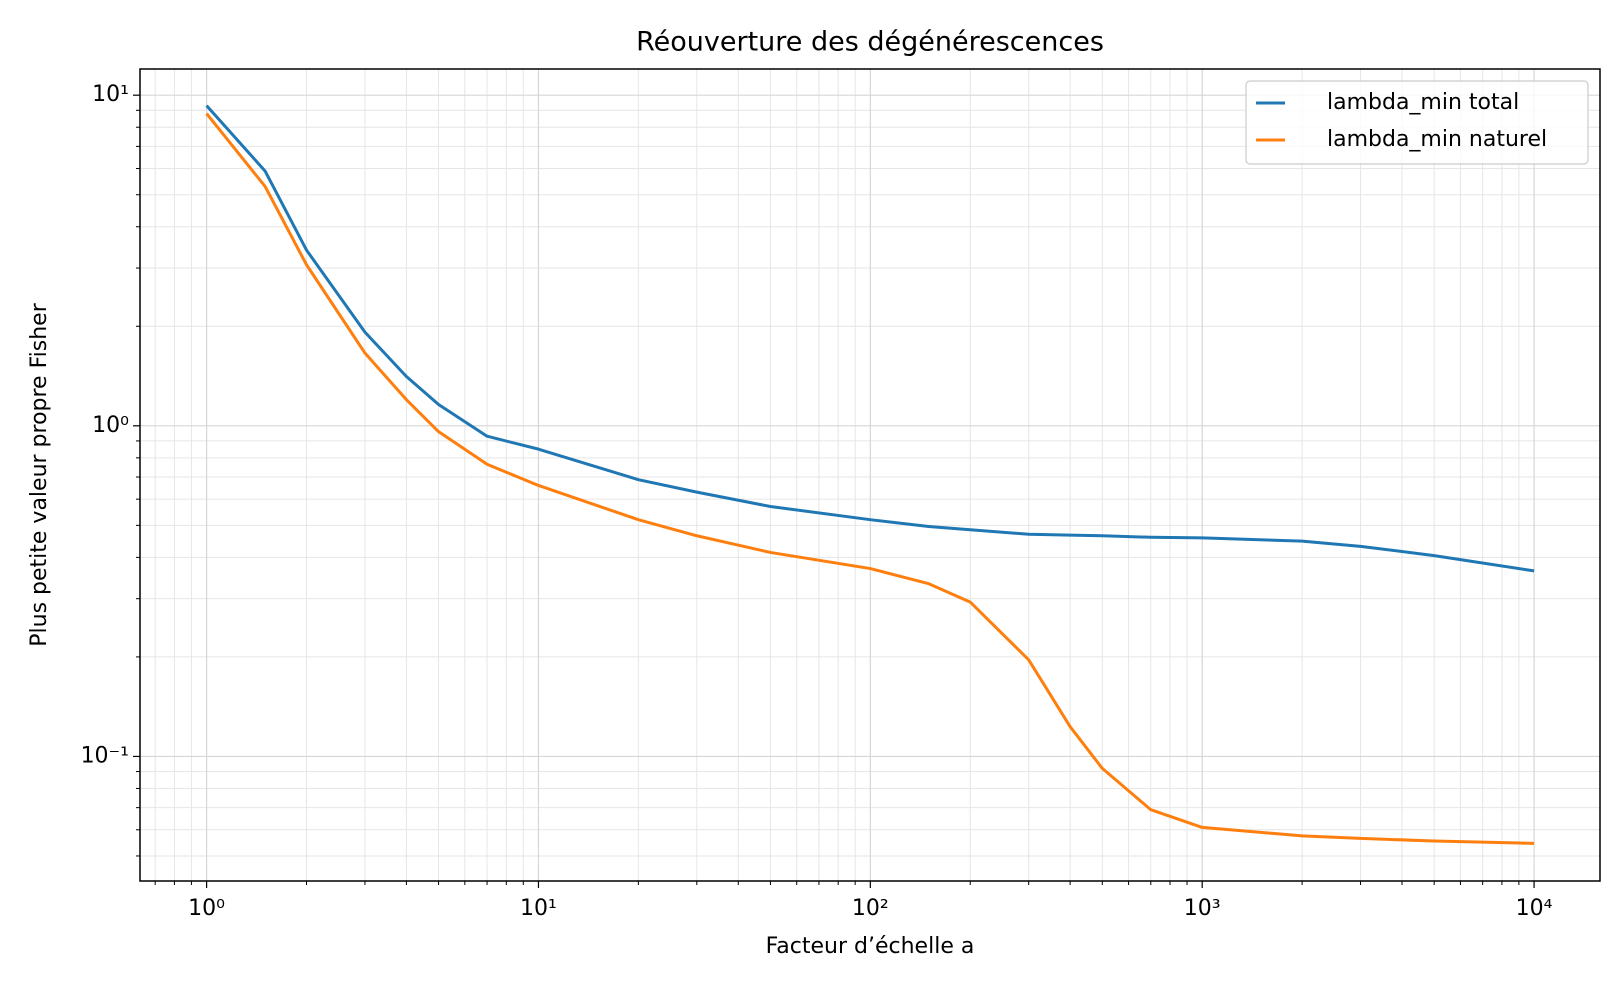 The height and width of the screenshot is (990, 1620). I want to click on x-tick-label: 10⁰, so click(206, 908).